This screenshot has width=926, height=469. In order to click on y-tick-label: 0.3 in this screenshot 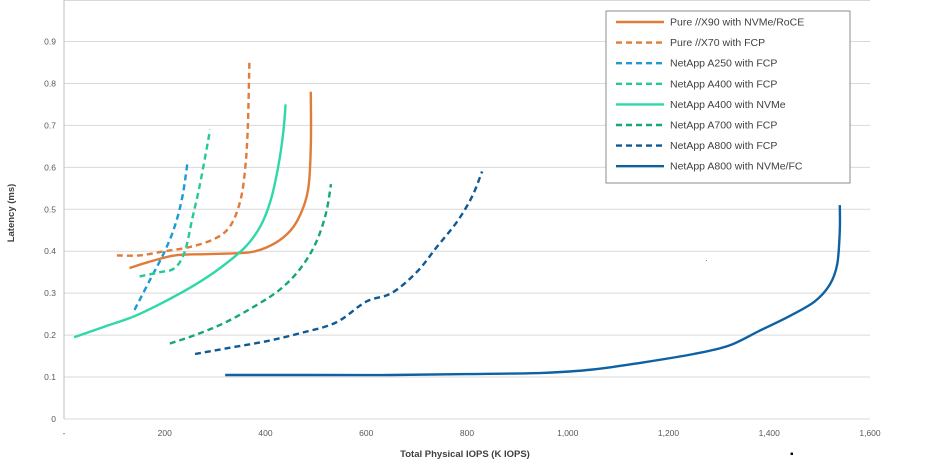, I will do `click(50, 293)`.